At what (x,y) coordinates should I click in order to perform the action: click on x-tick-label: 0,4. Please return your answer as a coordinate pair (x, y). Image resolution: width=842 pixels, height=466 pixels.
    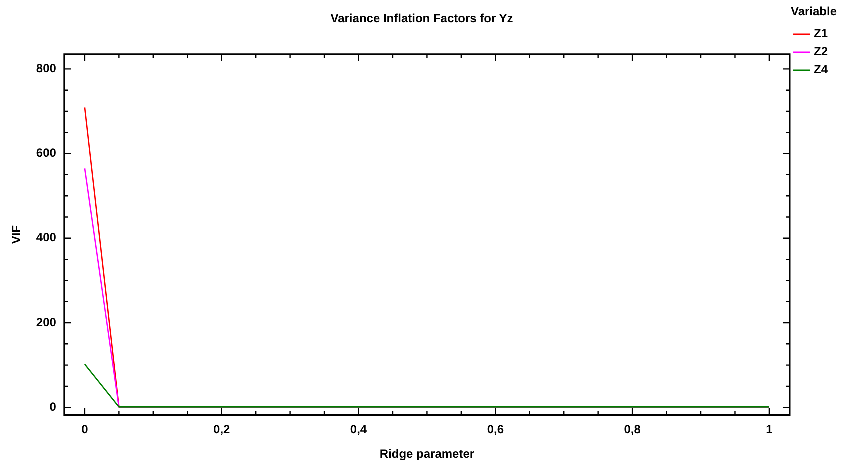
    Looking at the image, I should click on (359, 429).